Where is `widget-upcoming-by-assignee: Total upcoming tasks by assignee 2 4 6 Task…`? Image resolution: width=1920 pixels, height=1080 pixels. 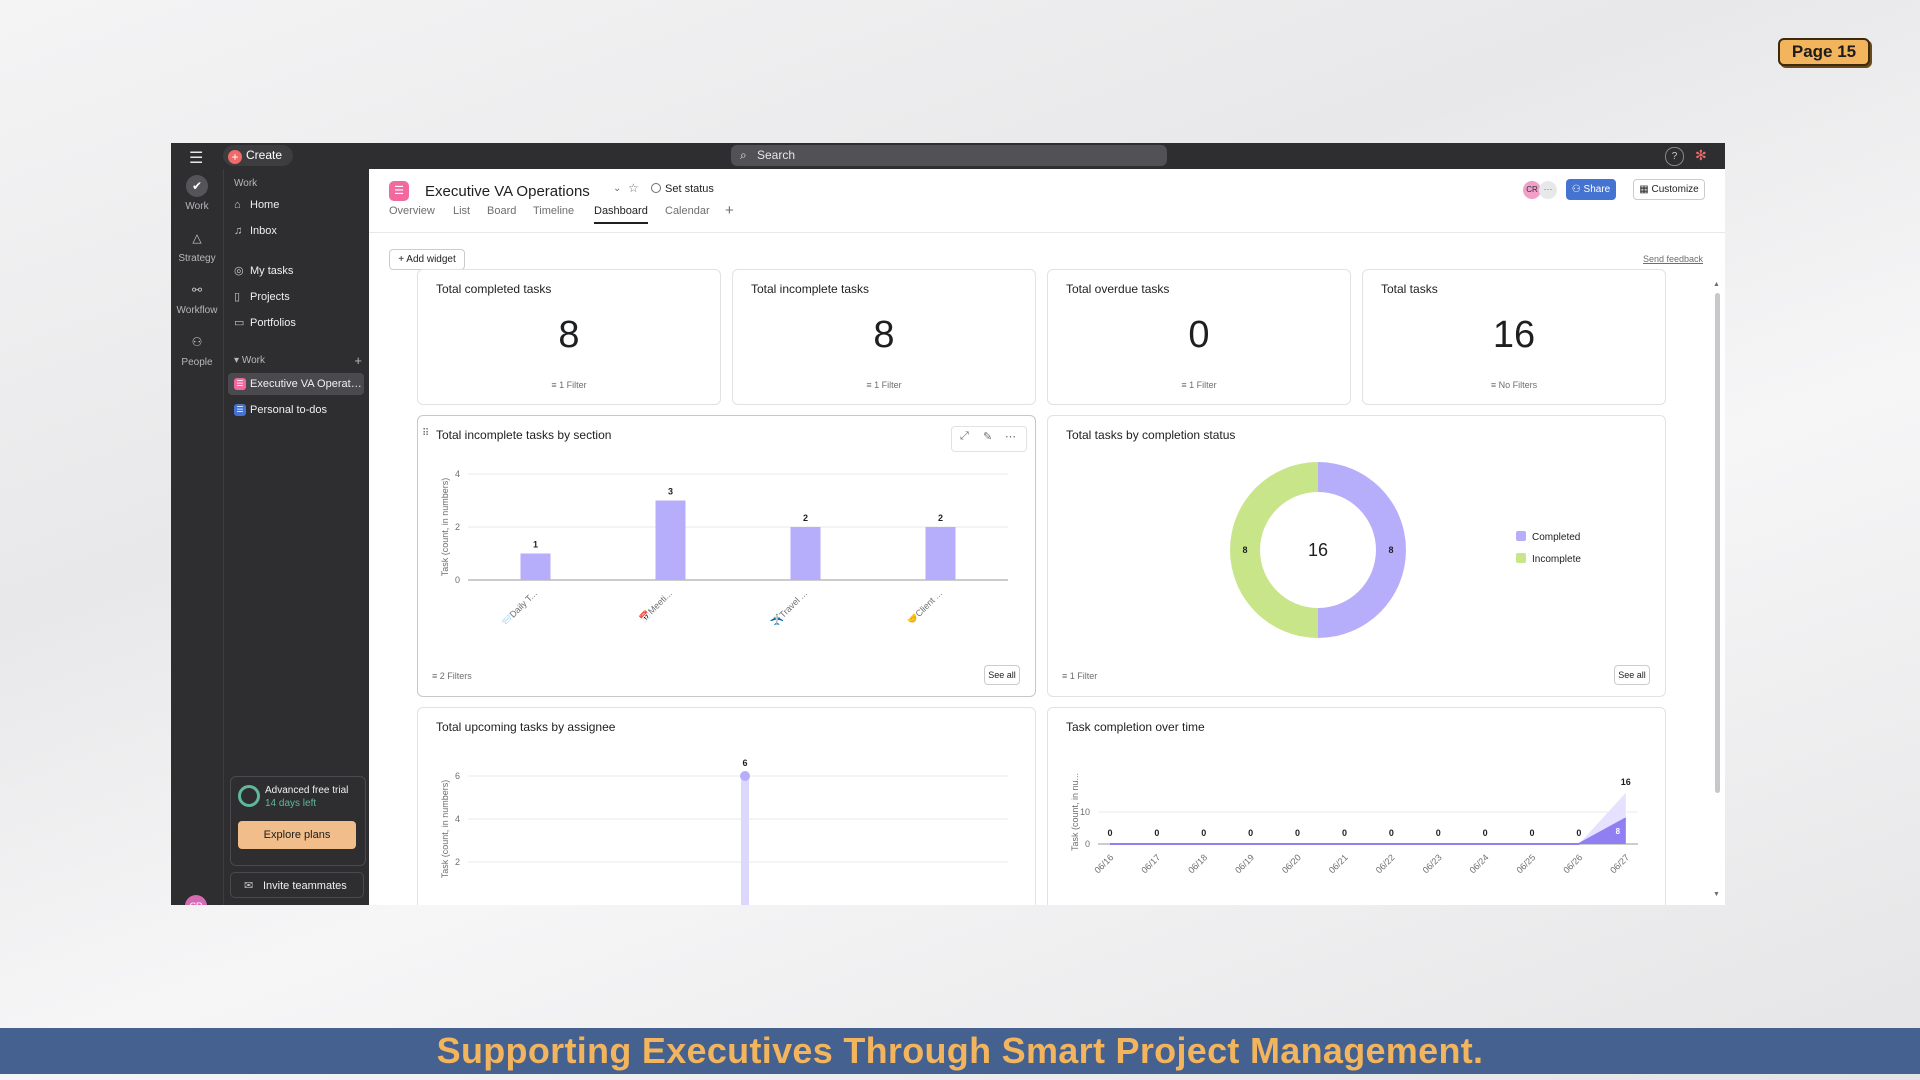 widget-upcoming-by-assignee: Total upcoming tasks by assignee 2 4 6 Task… is located at coordinates (726, 806).